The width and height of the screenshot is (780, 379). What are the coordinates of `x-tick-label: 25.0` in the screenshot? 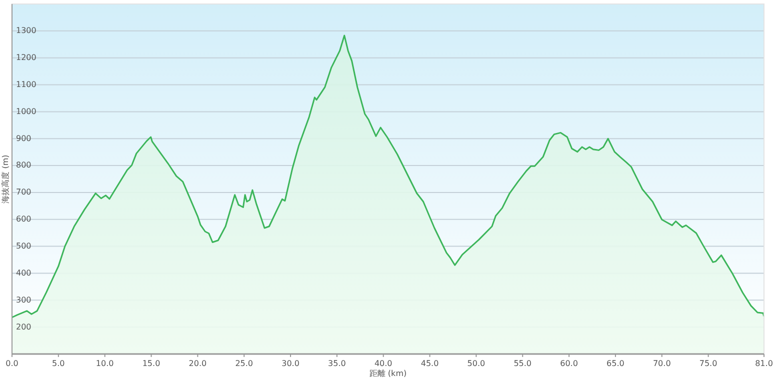 It's located at (244, 363).